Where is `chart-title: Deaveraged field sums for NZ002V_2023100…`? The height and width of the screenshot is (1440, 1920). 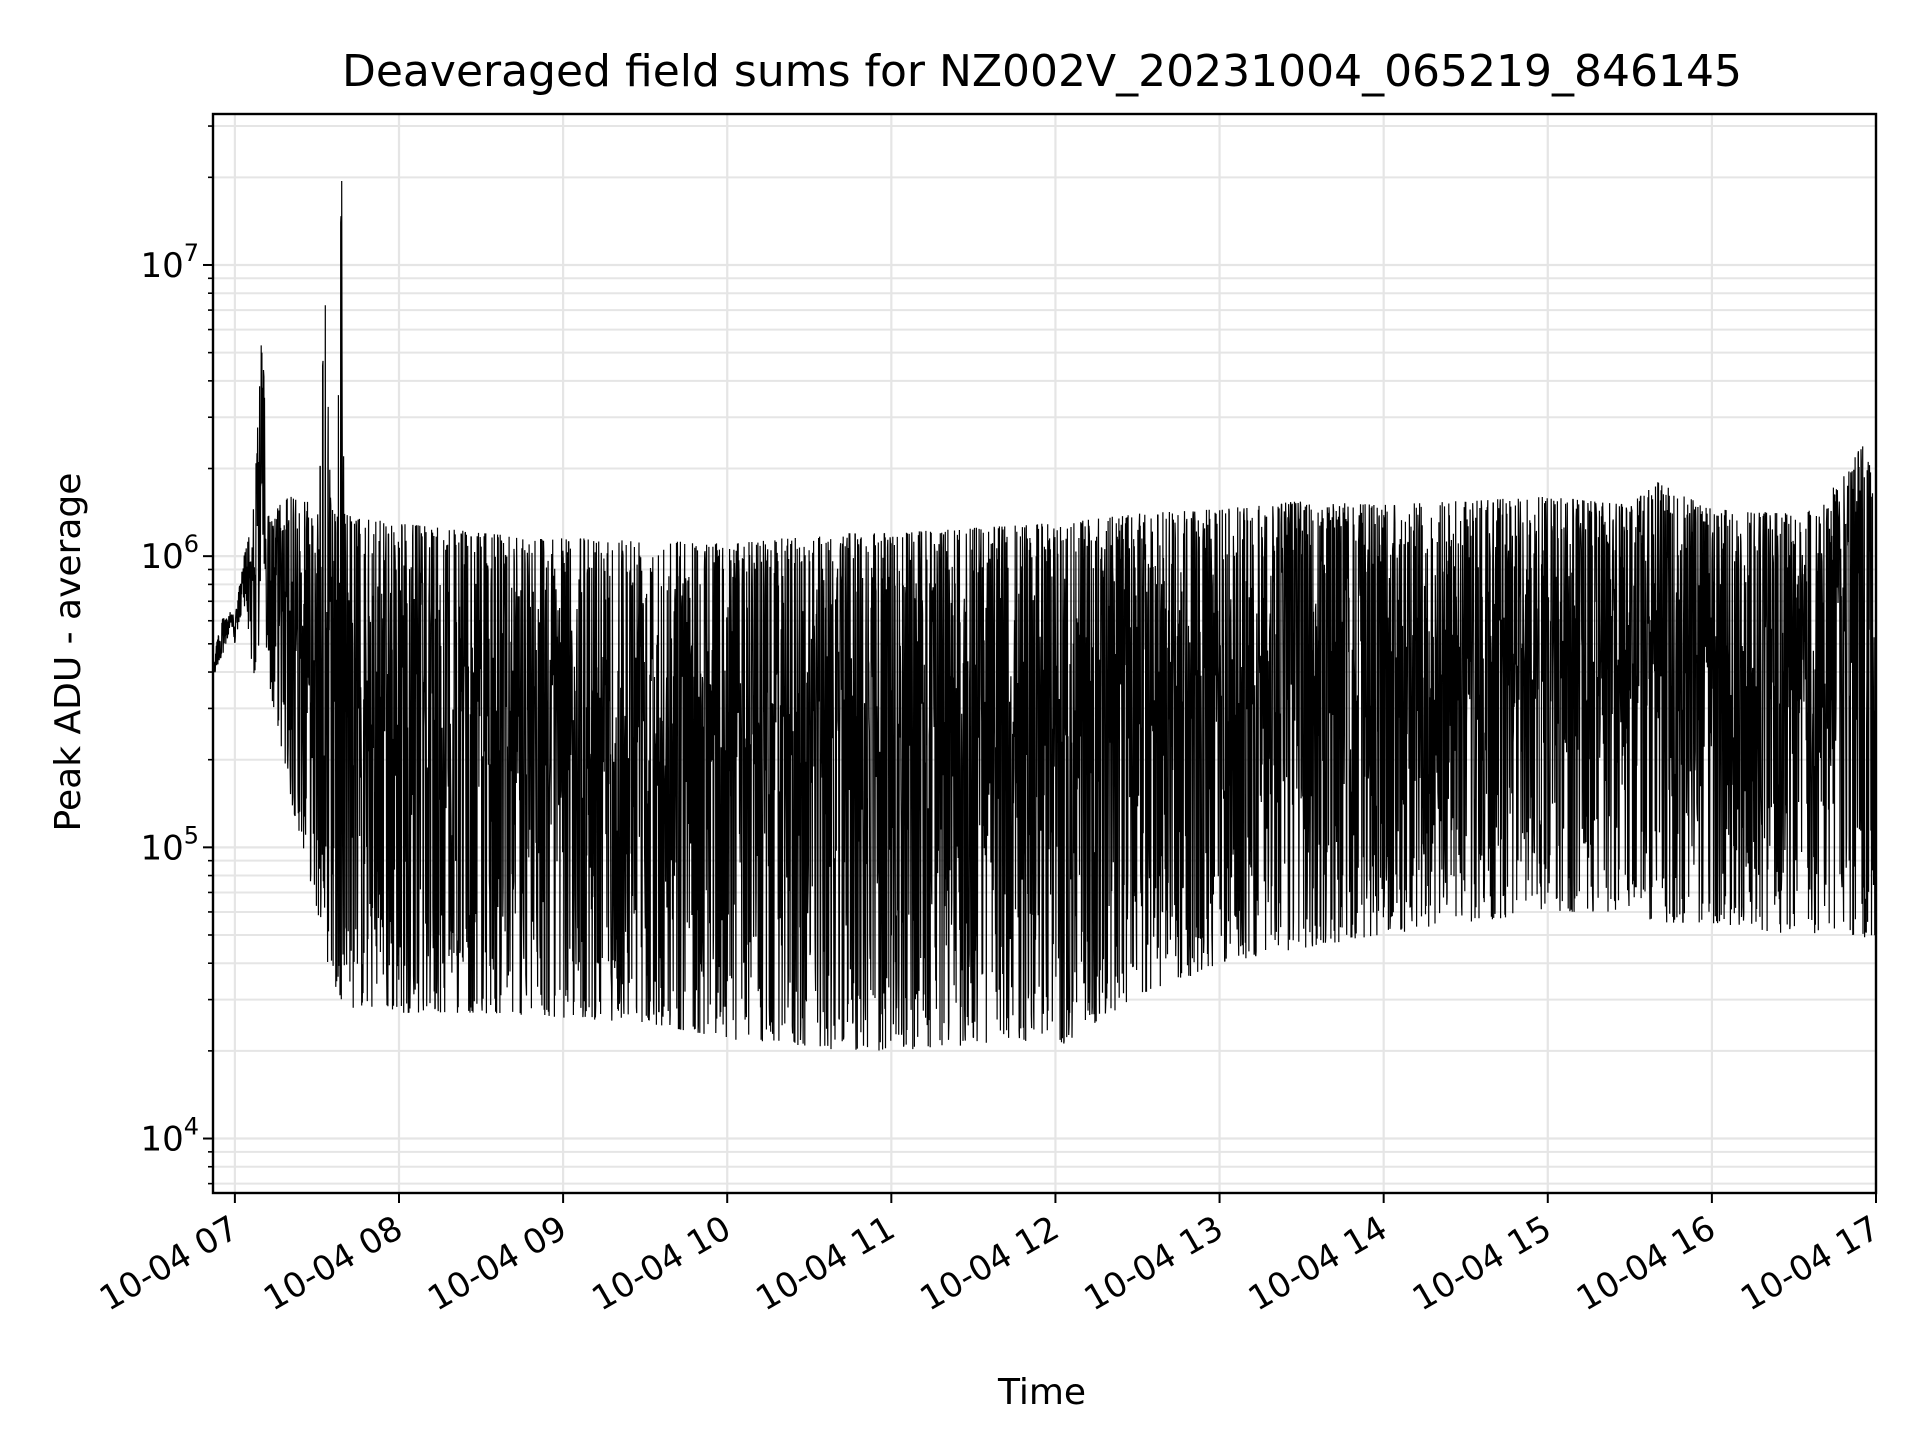 chart-title: Deaveraged field sums for NZ002V_2023100… is located at coordinates (1042, 71).